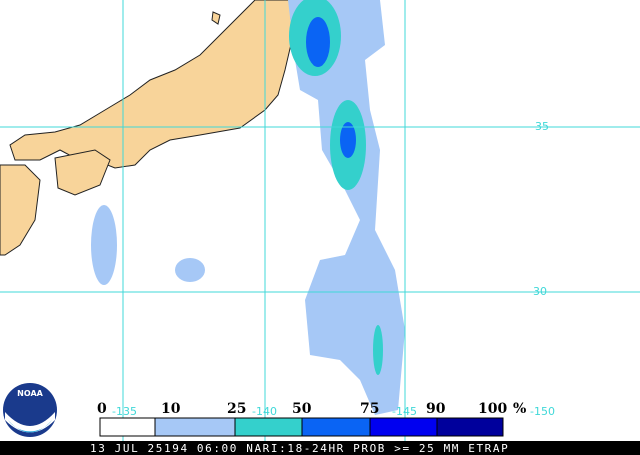  Describe the element at coordinates (124, 411) in the screenshot. I see `lon-label: -135` at that location.